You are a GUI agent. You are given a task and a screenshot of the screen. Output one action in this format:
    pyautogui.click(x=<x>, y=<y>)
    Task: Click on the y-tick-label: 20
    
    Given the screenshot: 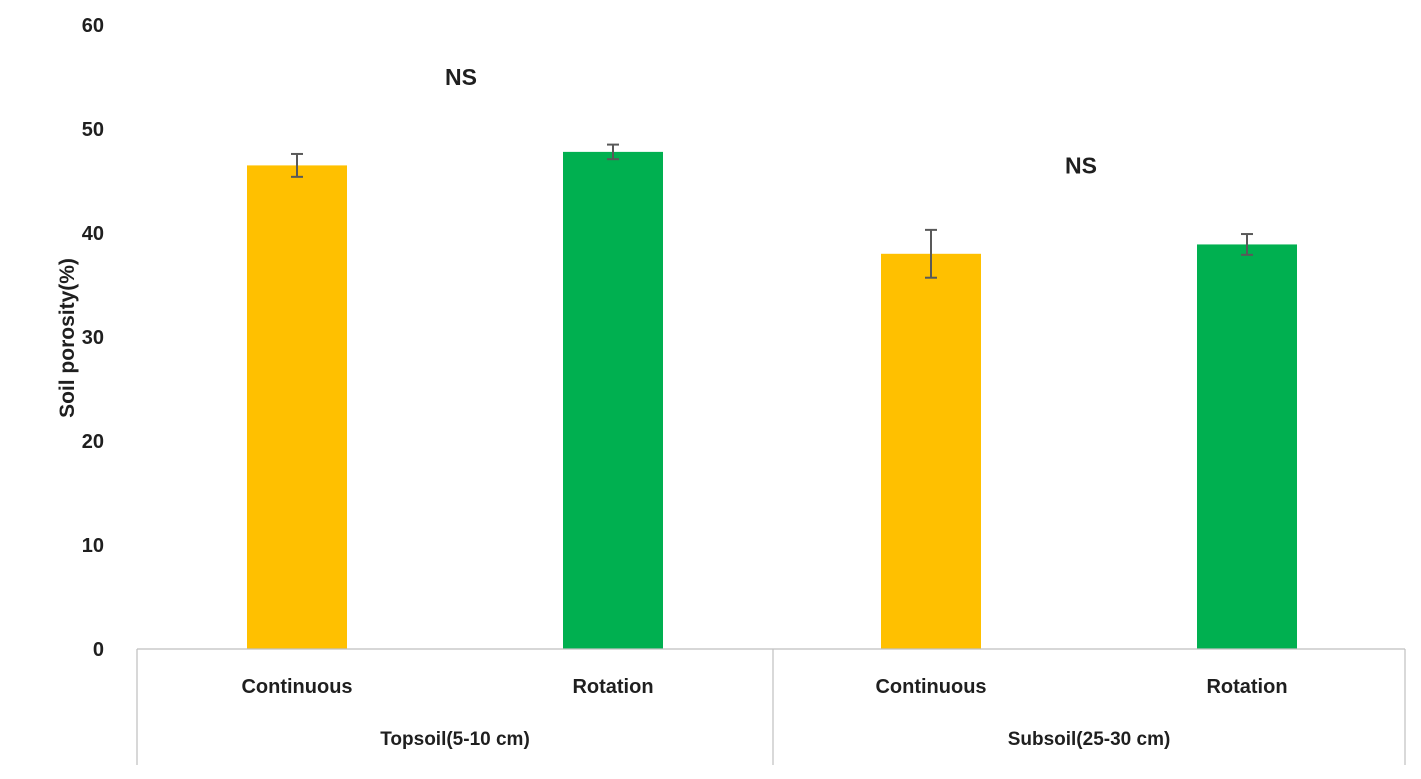 What is the action you would take?
    pyautogui.click(x=93, y=442)
    